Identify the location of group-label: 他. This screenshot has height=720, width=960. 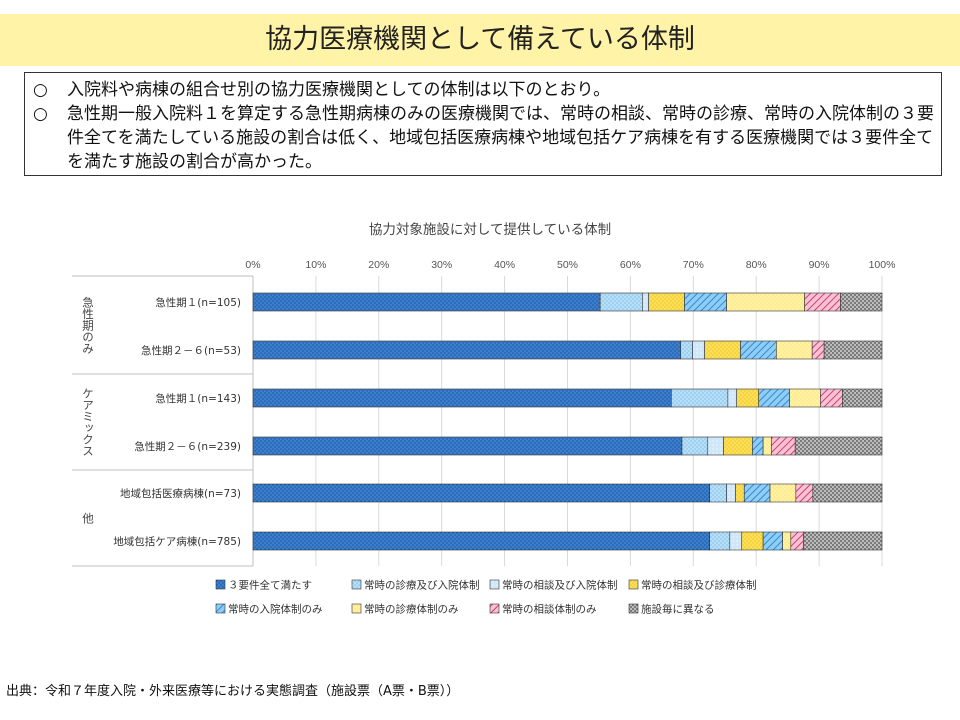
(88, 518).